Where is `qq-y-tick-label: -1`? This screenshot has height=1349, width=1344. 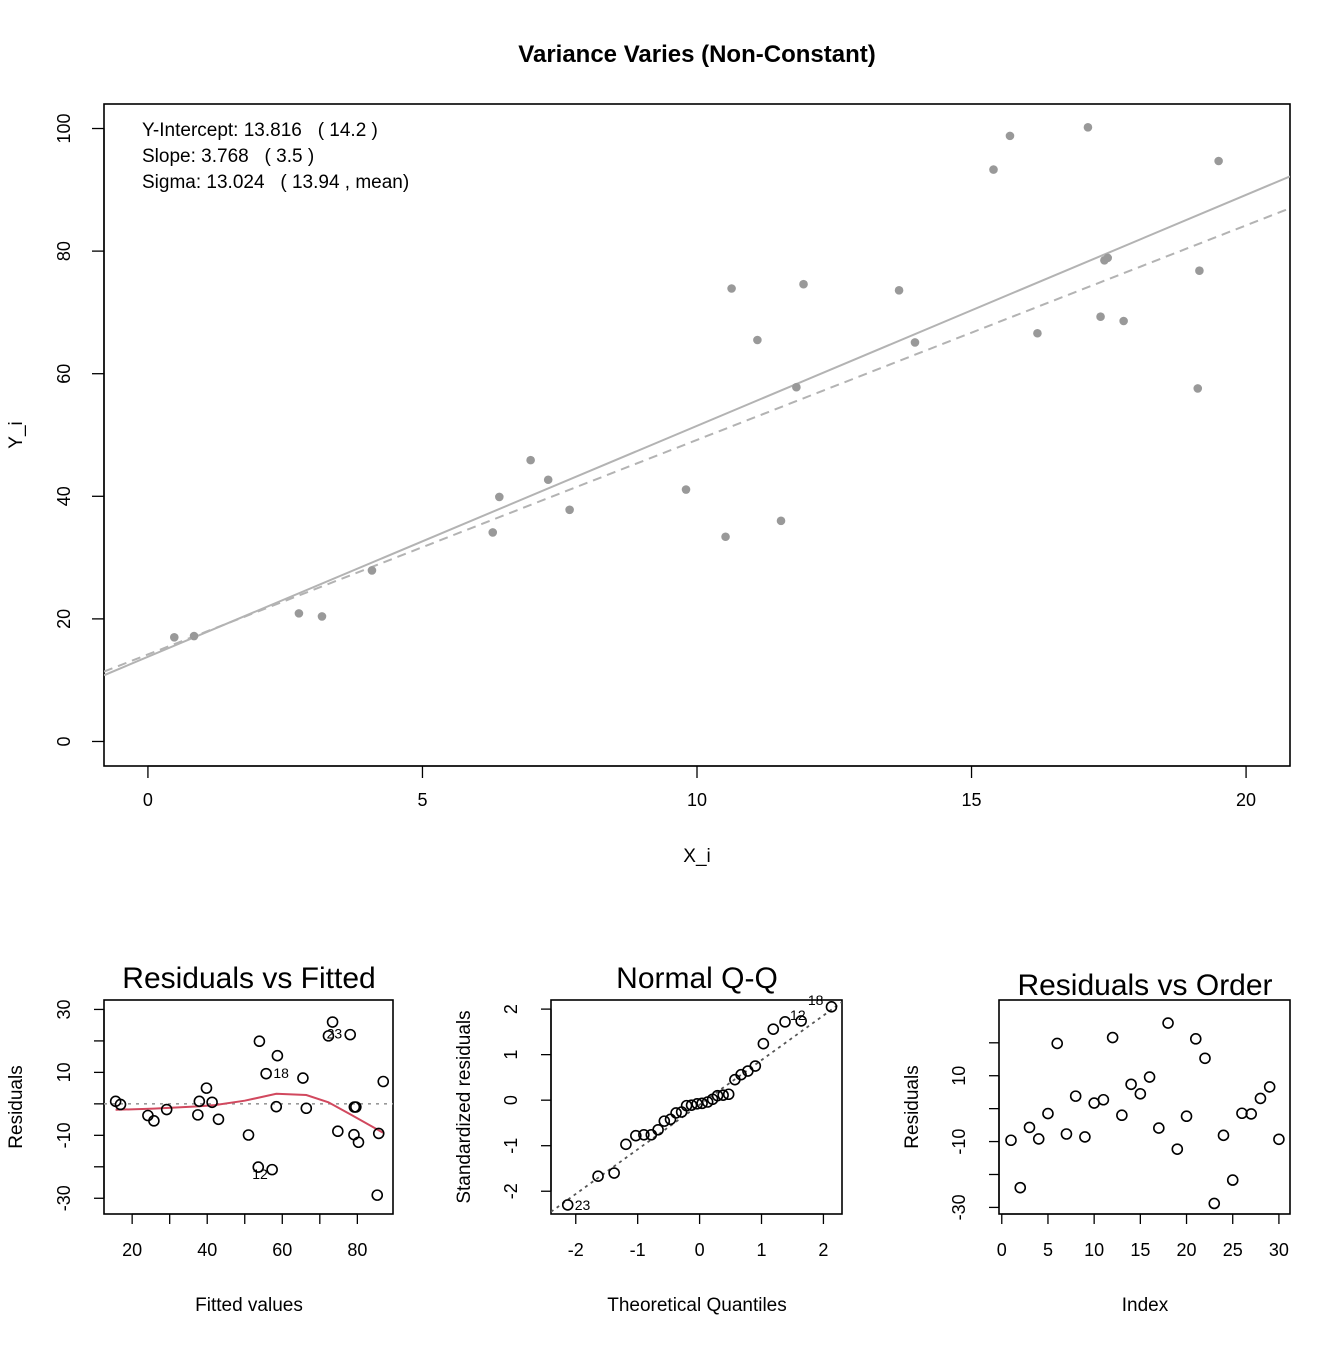
qq-y-tick-label: -1 is located at coordinates (511, 1146).